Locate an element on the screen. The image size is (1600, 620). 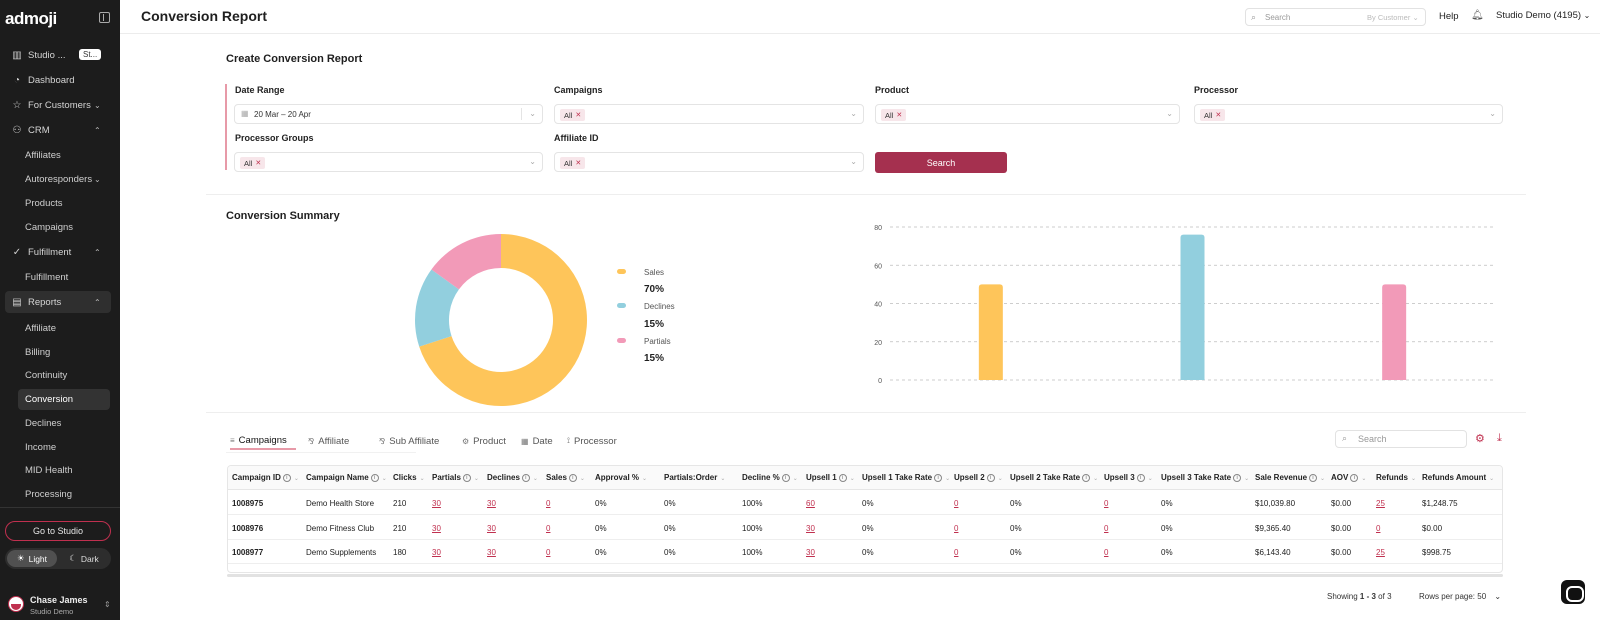
sidebar-item-report-continuity: Continuity is located at coordinates (46, 375).